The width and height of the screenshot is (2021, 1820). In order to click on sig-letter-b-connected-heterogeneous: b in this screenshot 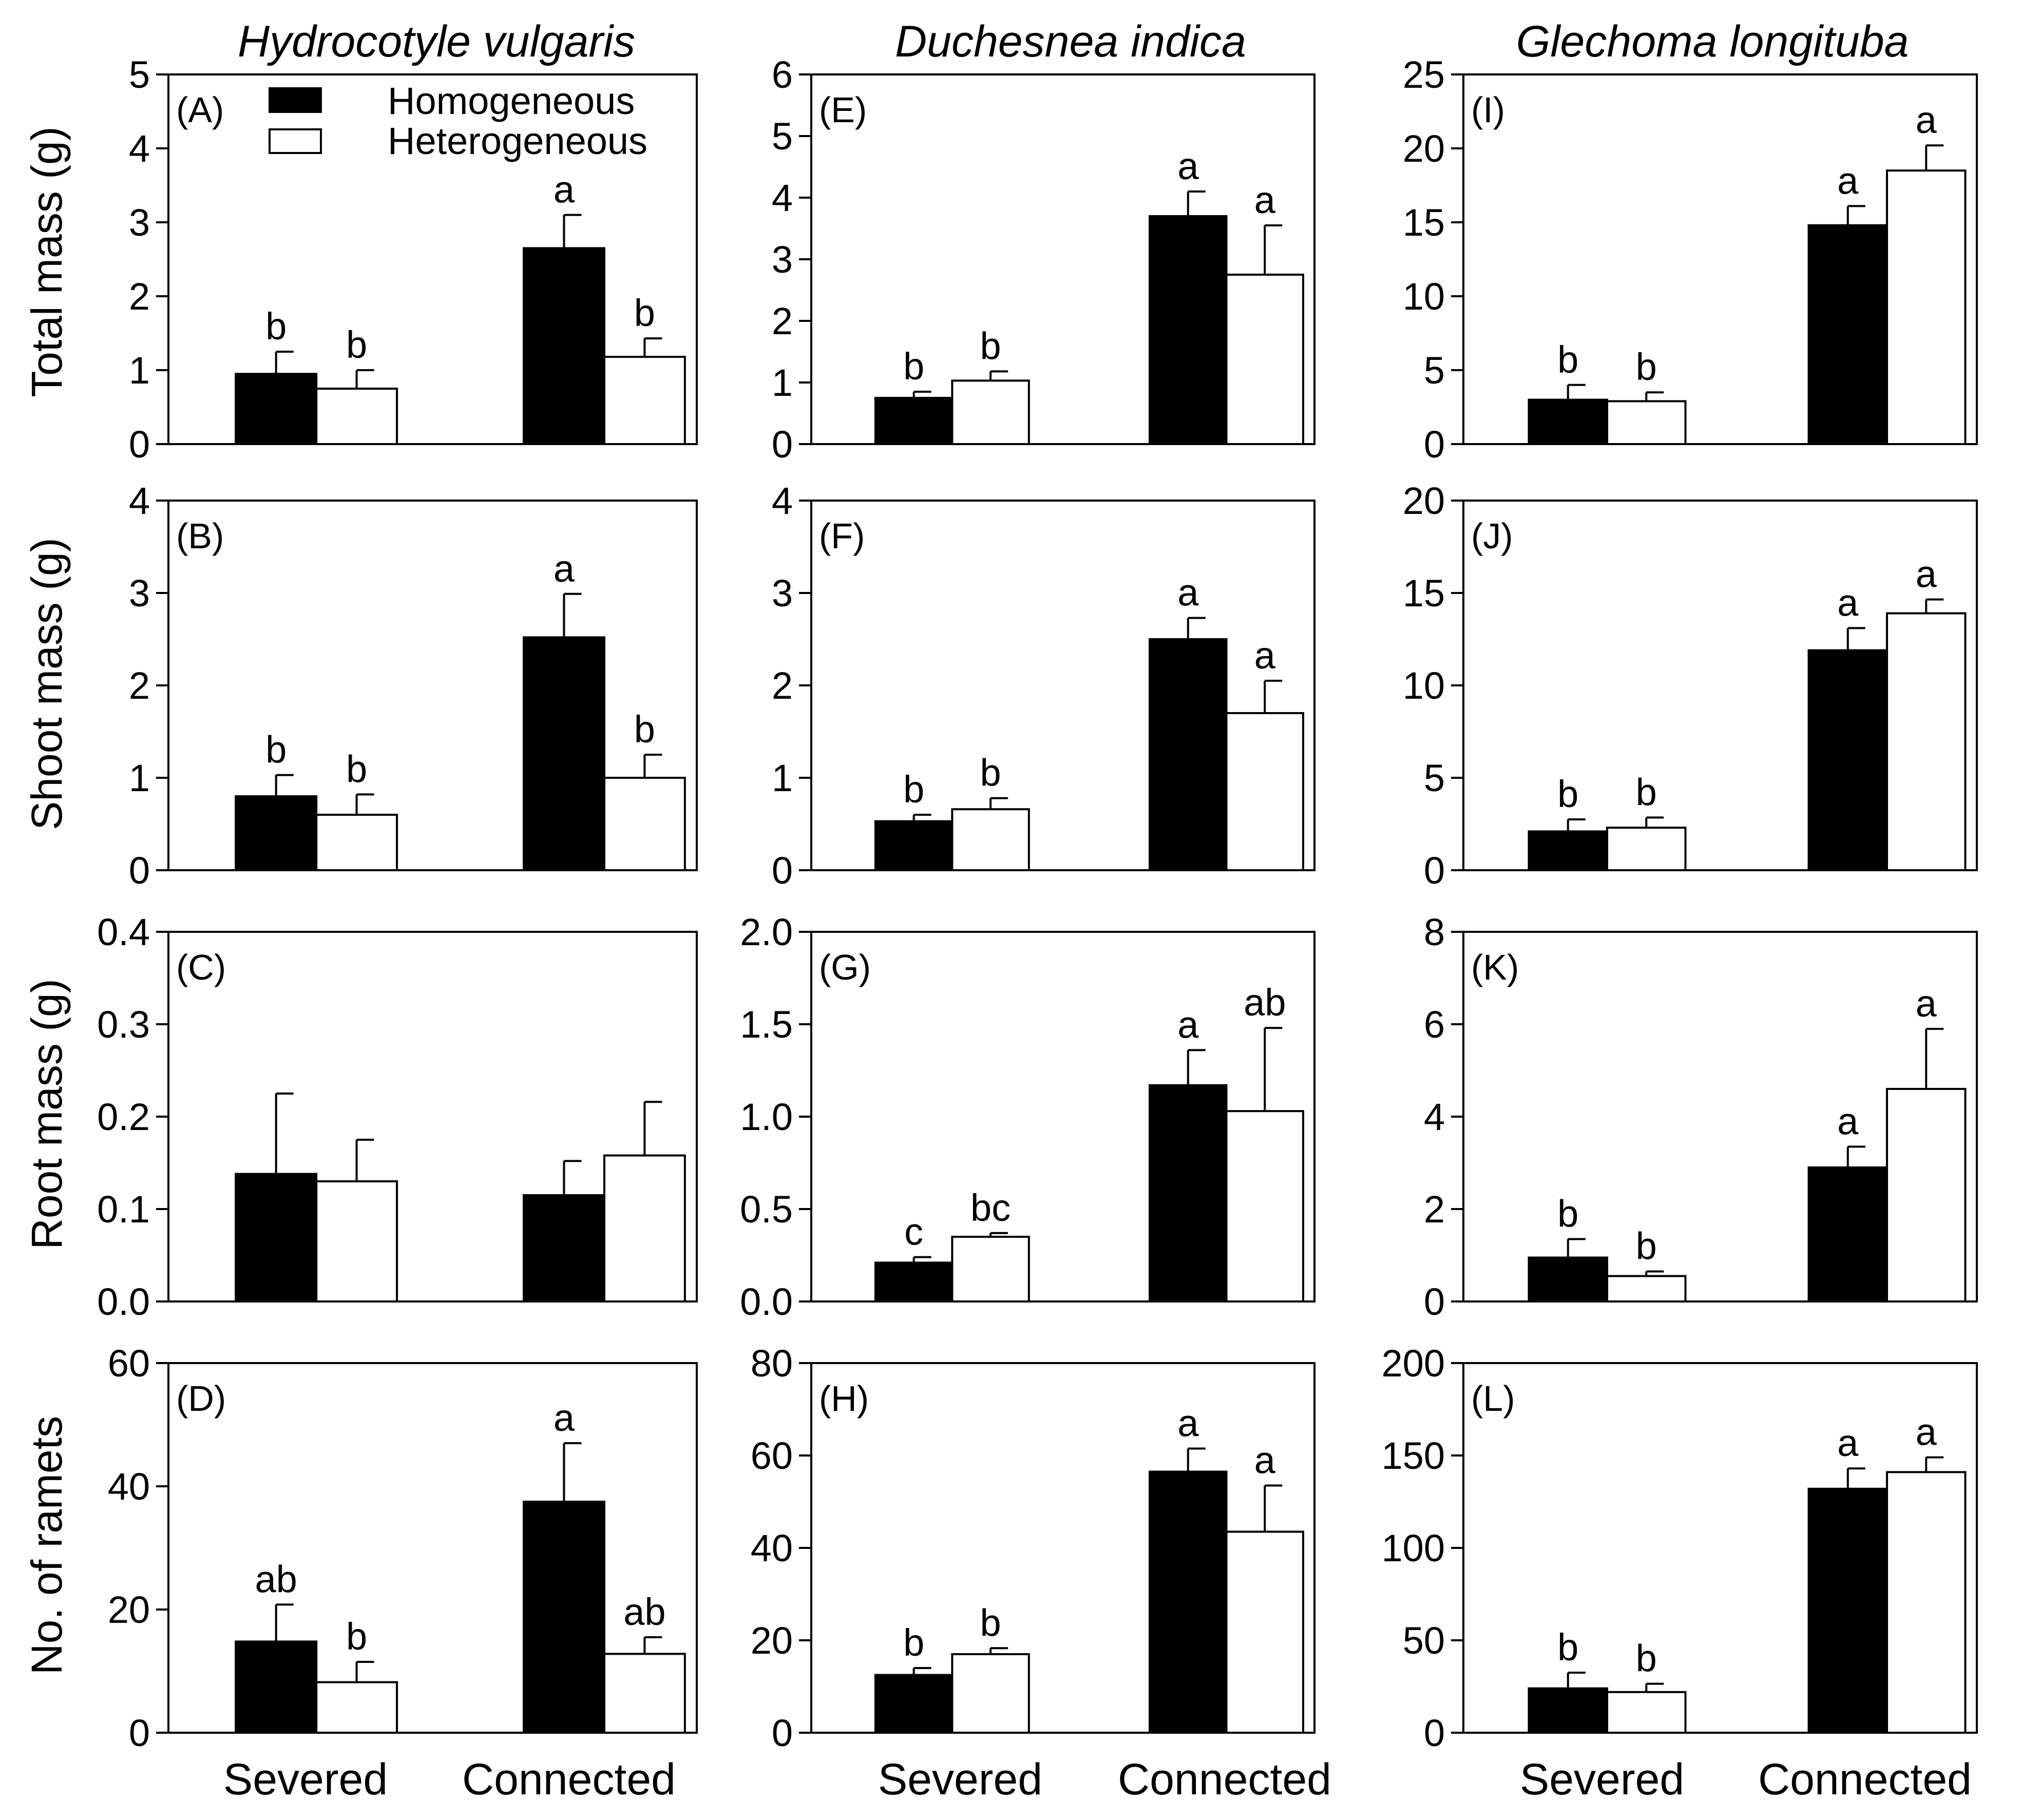, I will do `click(644, 729)`.